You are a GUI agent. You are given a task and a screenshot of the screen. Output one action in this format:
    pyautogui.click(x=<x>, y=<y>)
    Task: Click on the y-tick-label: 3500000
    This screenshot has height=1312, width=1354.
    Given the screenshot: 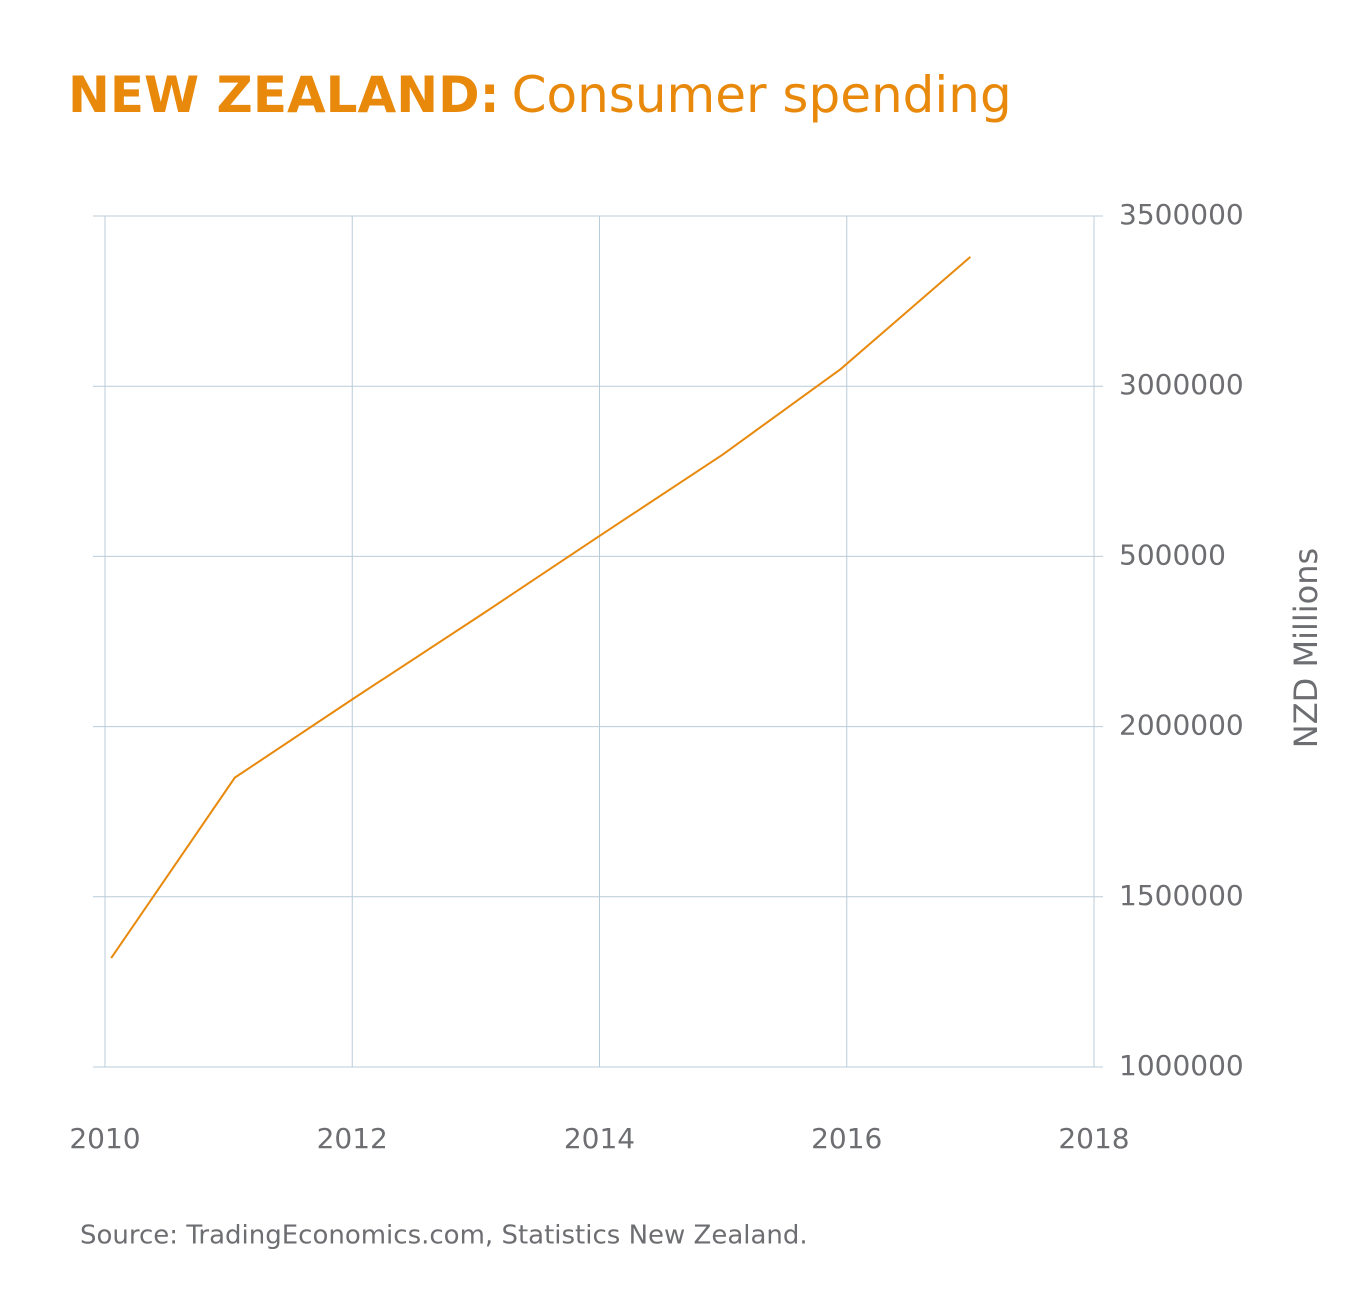 What is the action you would take?
    pyautogui.click(x=1181, y=214)
    